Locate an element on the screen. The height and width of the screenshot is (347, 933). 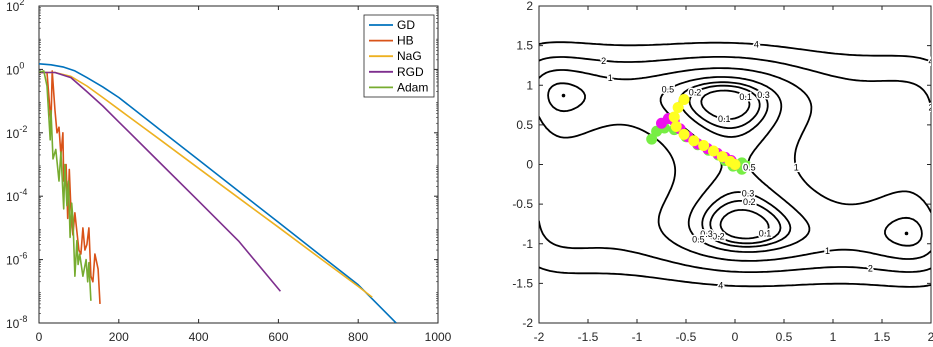
contour-level-0.1 is located at coordinates (735, 164).